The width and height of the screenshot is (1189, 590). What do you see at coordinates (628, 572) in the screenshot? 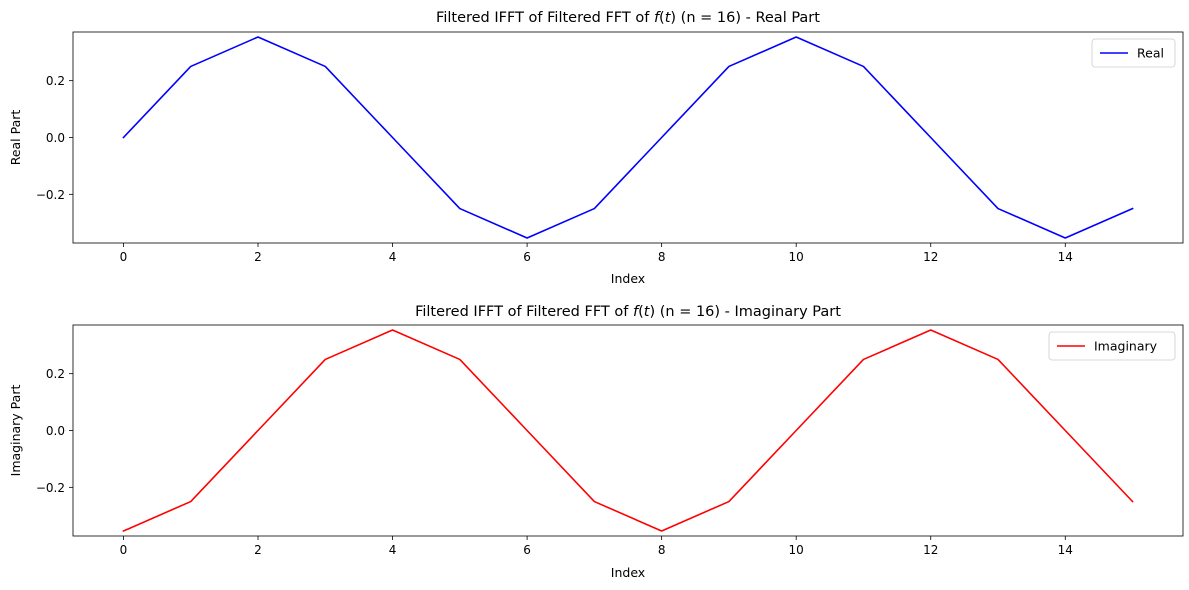
I see `x-axis-label-imaginary: Index` at bounding box center [628, 572].